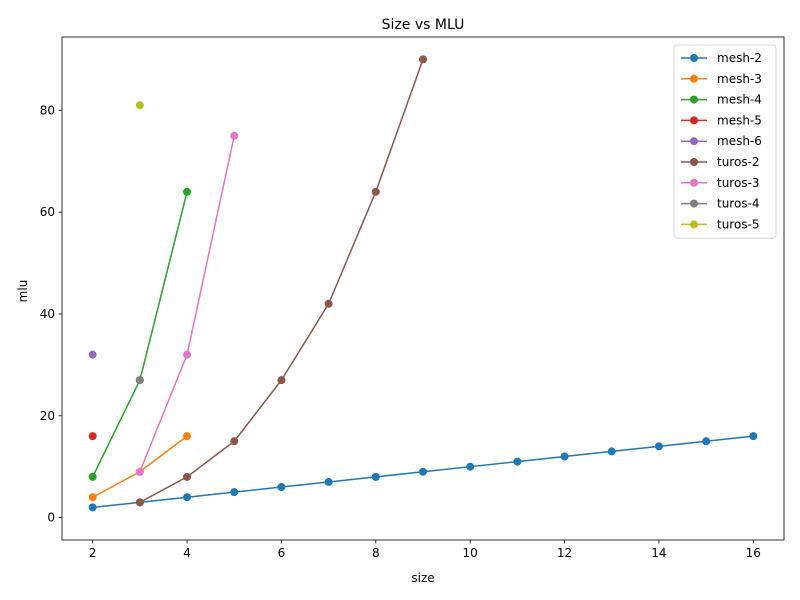 This screenshot has width=800, height=600. I want to click on legend-item-turos-4: turos-4, so click(720, 204).